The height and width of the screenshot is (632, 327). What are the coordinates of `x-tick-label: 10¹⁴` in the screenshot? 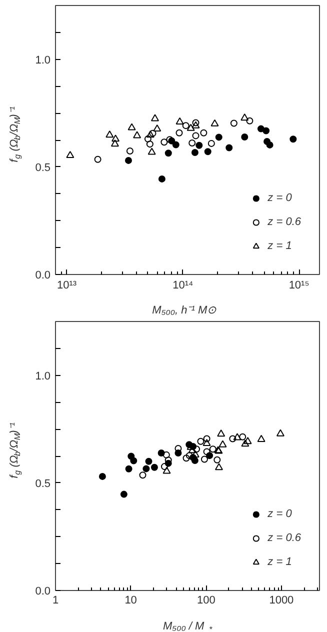 It's located at (183, 286).